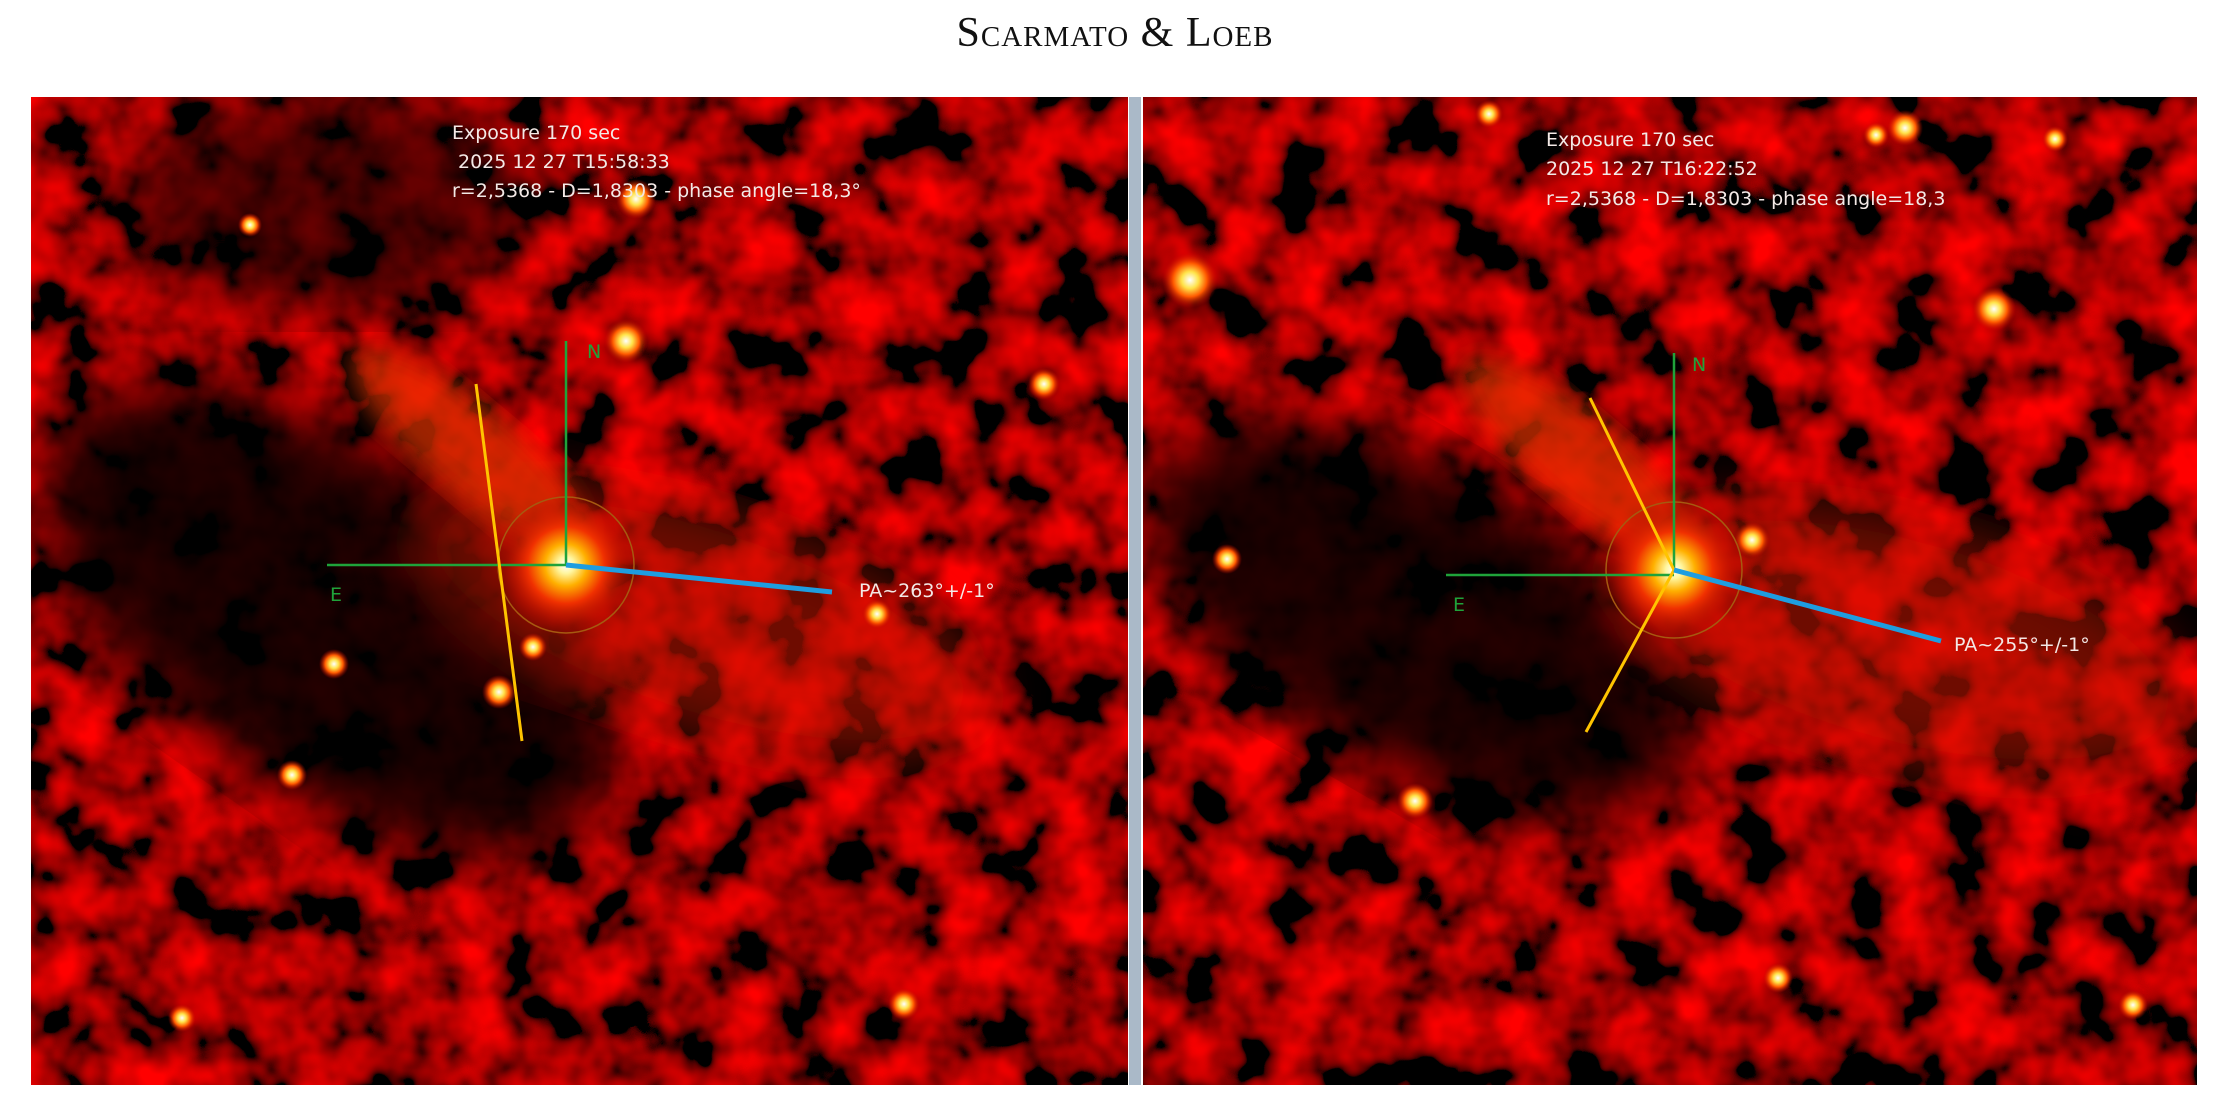  Describe the element at coordinates (564, 162) in the screenshot. I see `timestamp: 2025 12 27 T15:58:33` at that location.